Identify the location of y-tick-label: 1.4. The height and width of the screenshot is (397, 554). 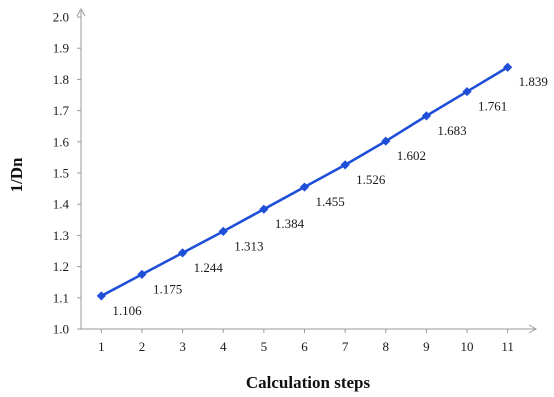
(61, 204).